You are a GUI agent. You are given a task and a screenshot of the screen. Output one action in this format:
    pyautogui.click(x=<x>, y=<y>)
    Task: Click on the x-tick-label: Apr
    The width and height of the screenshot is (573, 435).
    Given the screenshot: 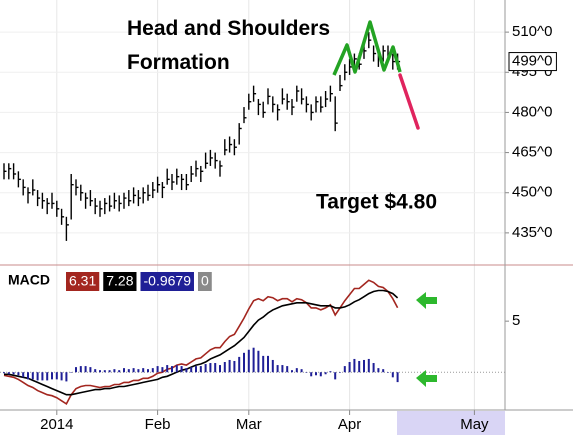 What is the action you would take?
    pyautogui.click(x=349, y=424)
    